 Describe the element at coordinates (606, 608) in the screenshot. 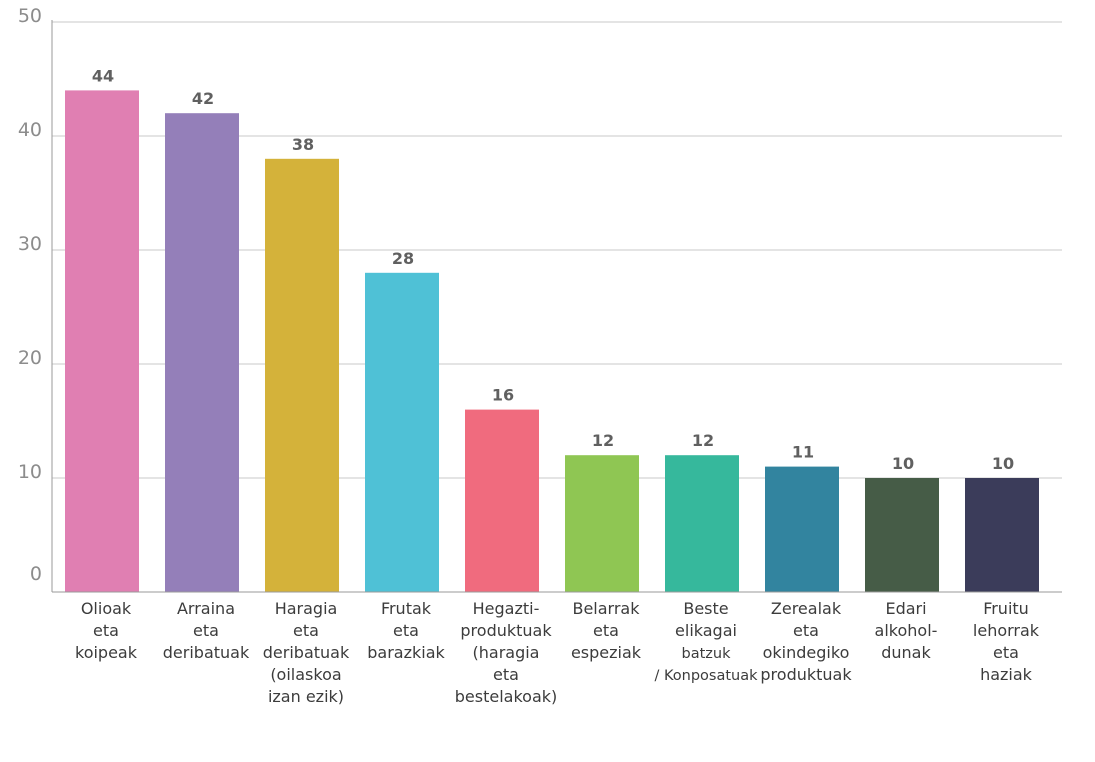

I see `x-category-label-line: Belarrak` at that location.